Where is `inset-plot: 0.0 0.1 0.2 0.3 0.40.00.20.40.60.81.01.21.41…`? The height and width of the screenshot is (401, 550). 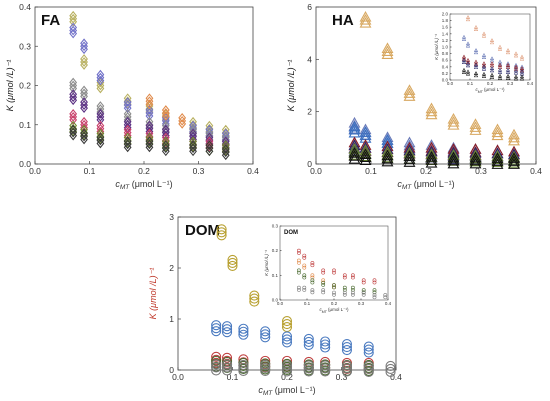 inset-plot: 0.0 0.1 0.2 0.3 0.40.00.20.40.60.81.01.21.41… is located at coordinates (484, 53).